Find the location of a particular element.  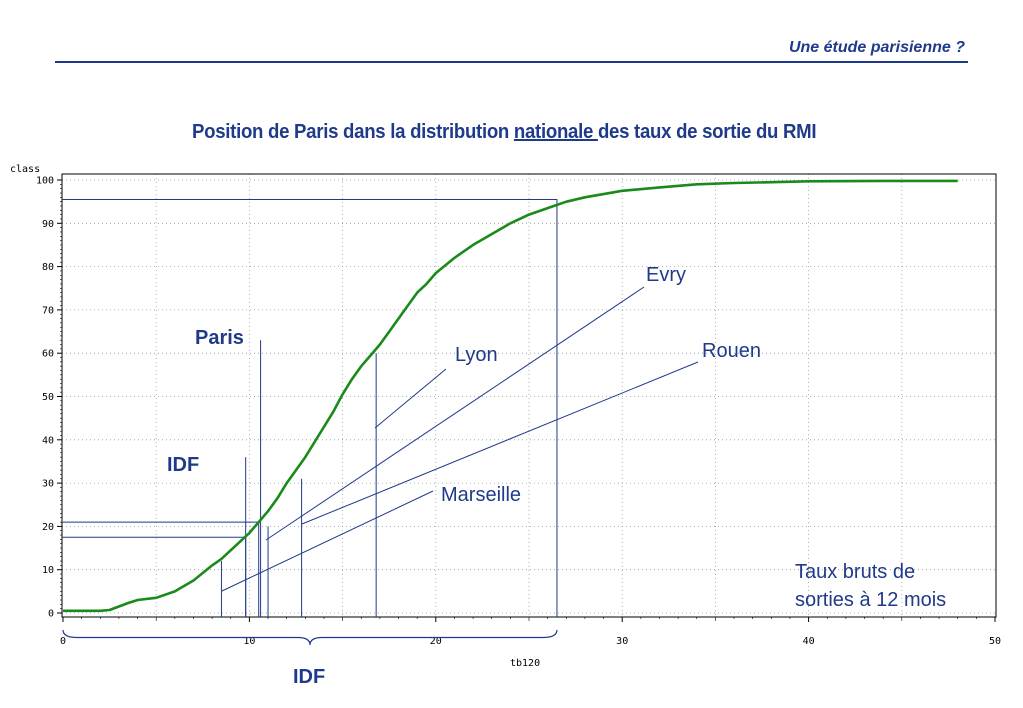

y-tick-label: 50 is located at coordinates (48, 397).